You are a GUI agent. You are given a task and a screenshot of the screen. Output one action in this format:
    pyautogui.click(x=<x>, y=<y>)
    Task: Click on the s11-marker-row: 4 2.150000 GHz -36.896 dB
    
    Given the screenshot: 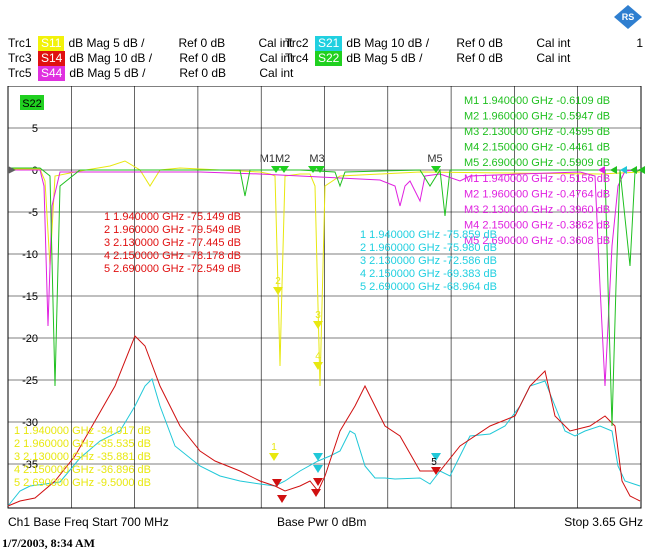 What is the action you would take?
    pyautogui.click(x=82, y=470)
    